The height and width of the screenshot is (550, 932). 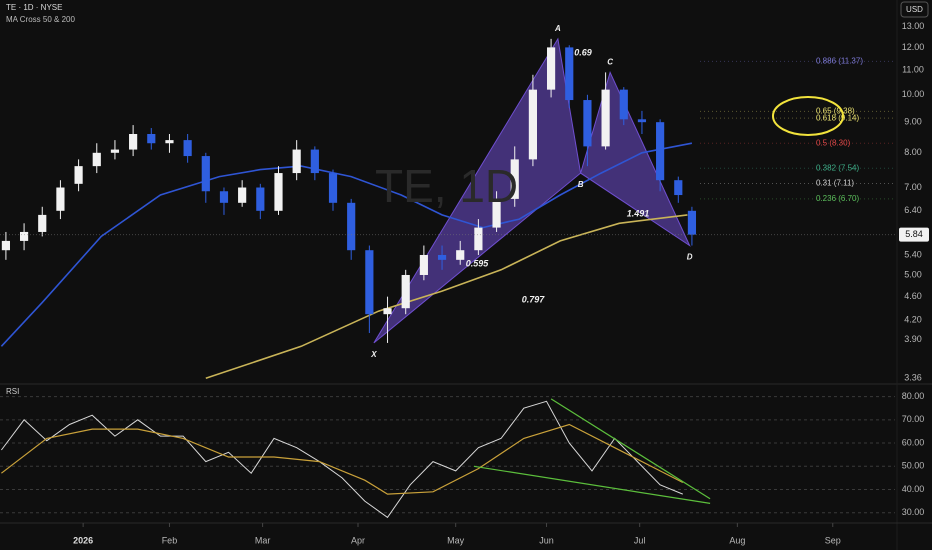 What do you see at coordinates (170, 540) in the screenshot?
I see `x-tick-label: Feb` at bounding box center [170, 540].